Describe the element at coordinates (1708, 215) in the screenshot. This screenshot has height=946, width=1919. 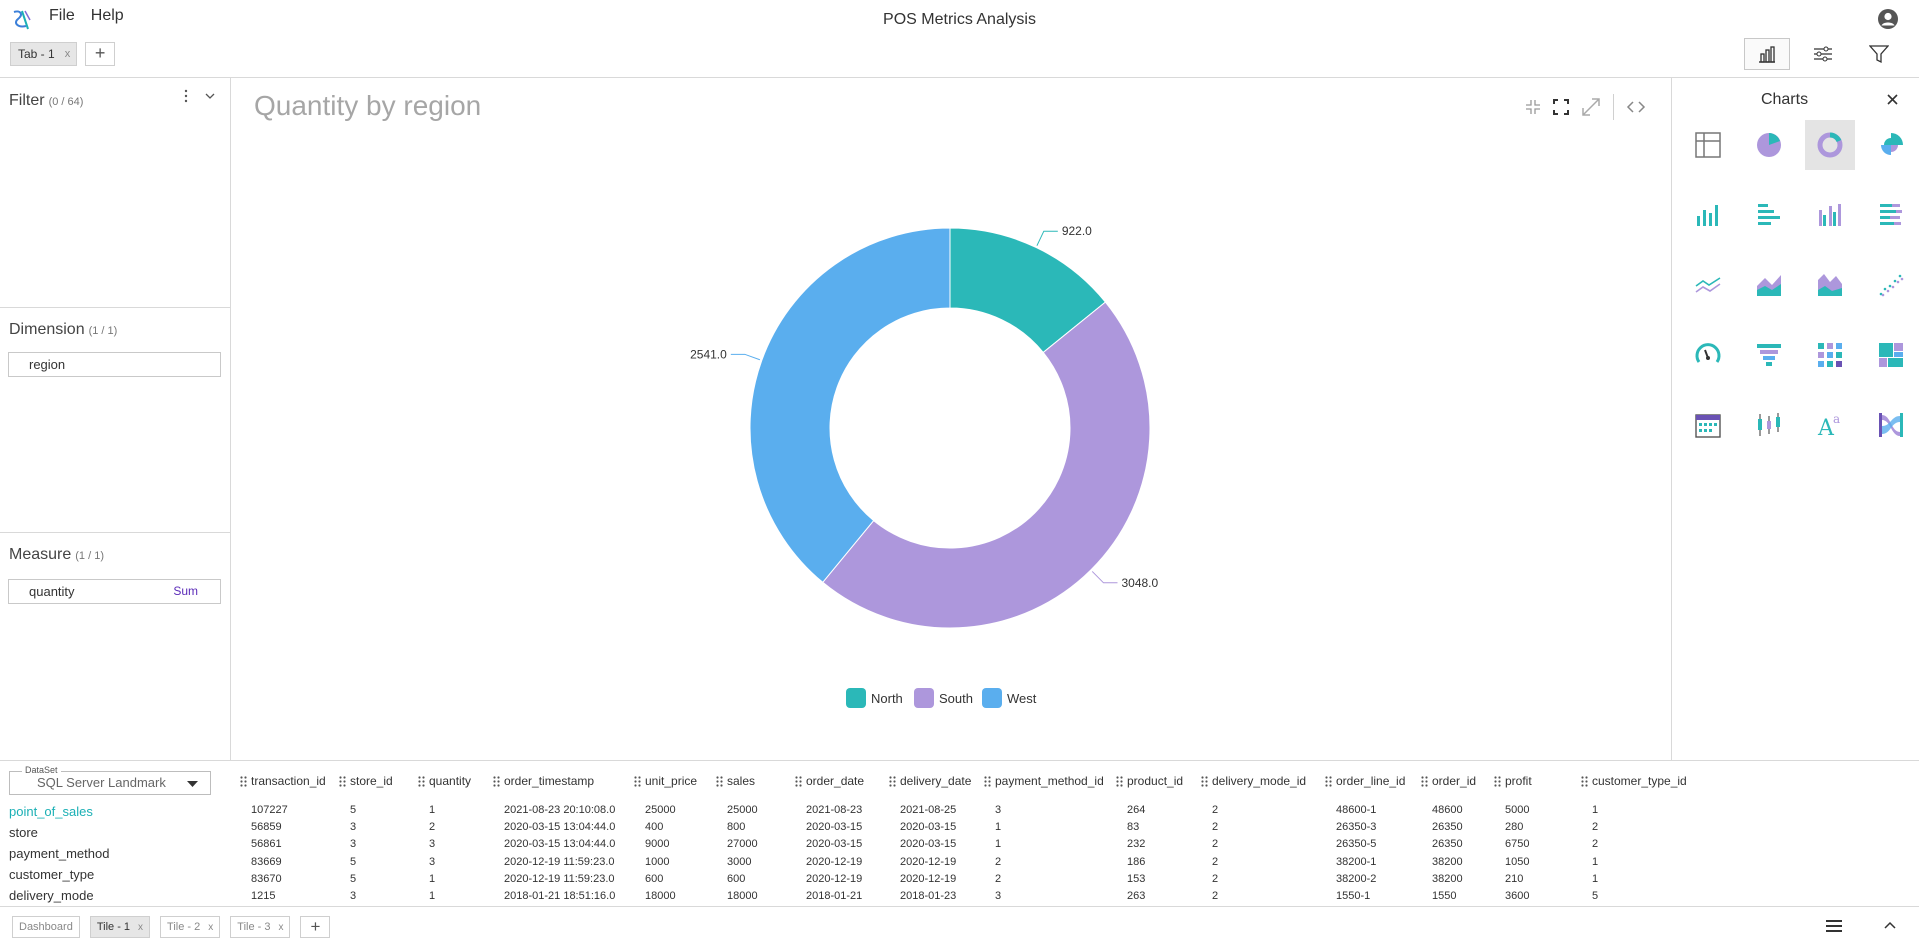
I see `chart-type-column` at that location.